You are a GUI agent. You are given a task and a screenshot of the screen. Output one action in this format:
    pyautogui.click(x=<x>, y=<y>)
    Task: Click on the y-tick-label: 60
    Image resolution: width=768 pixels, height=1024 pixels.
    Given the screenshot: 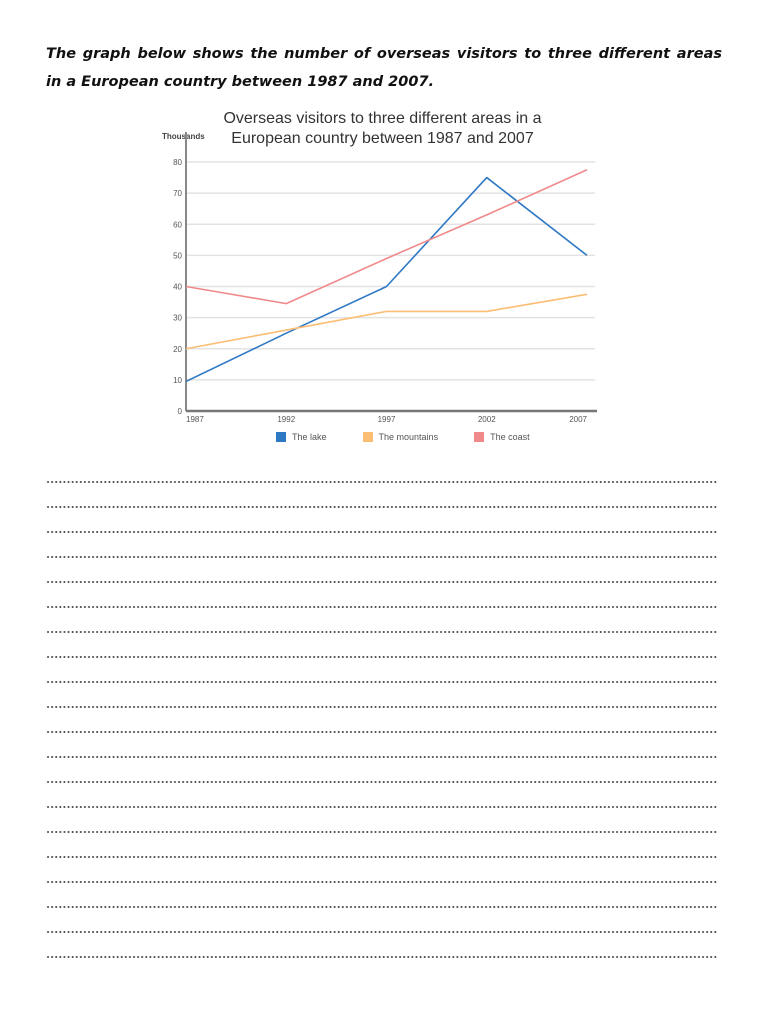 What is the action you would take?
    pyautogui.click(x=177, y=224)
    